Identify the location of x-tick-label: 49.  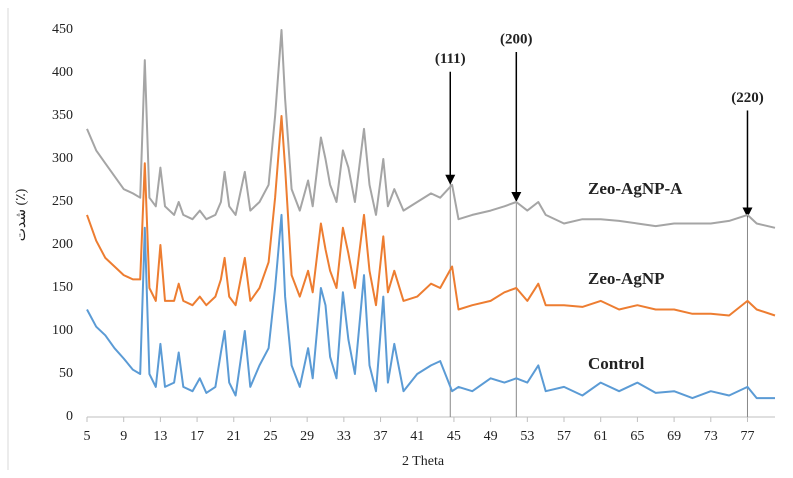
(491, 436).